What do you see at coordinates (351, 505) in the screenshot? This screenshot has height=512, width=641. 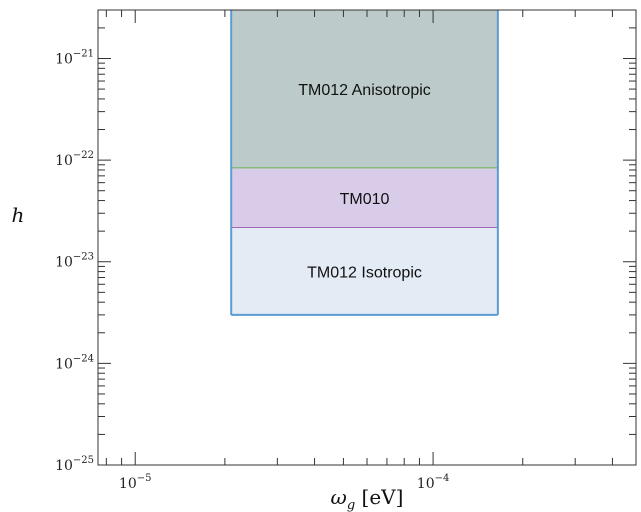 I see `x-axis-title-subscript: g` at bounding box center [351, 505].